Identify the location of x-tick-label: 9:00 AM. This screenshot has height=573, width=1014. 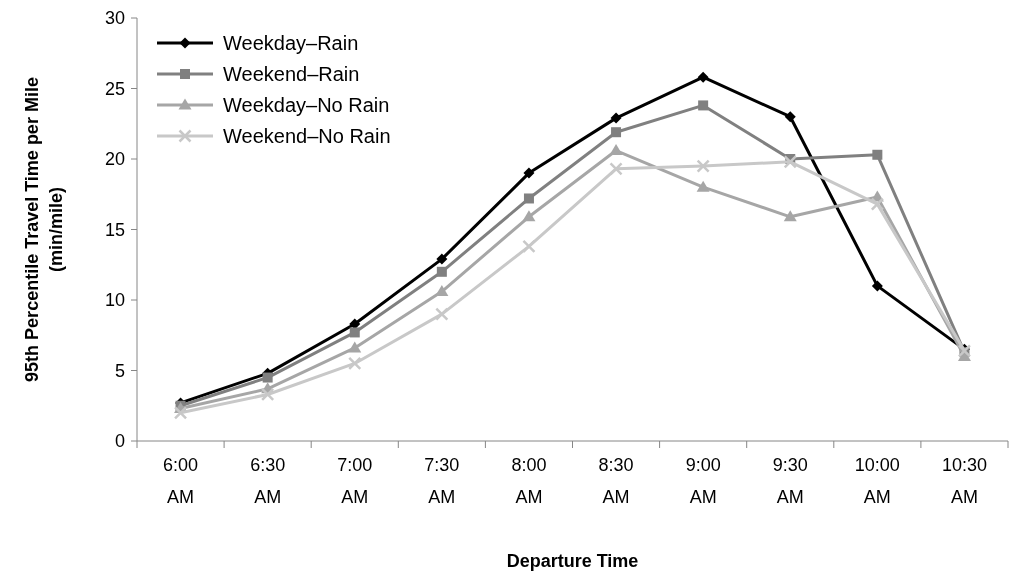
(703, 481).